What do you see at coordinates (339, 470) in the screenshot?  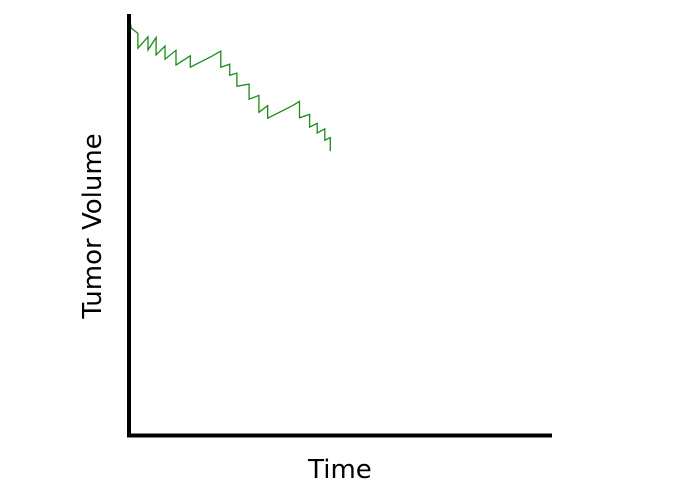 I see `x-axis-label: Time` at bounding box center [339, 470].